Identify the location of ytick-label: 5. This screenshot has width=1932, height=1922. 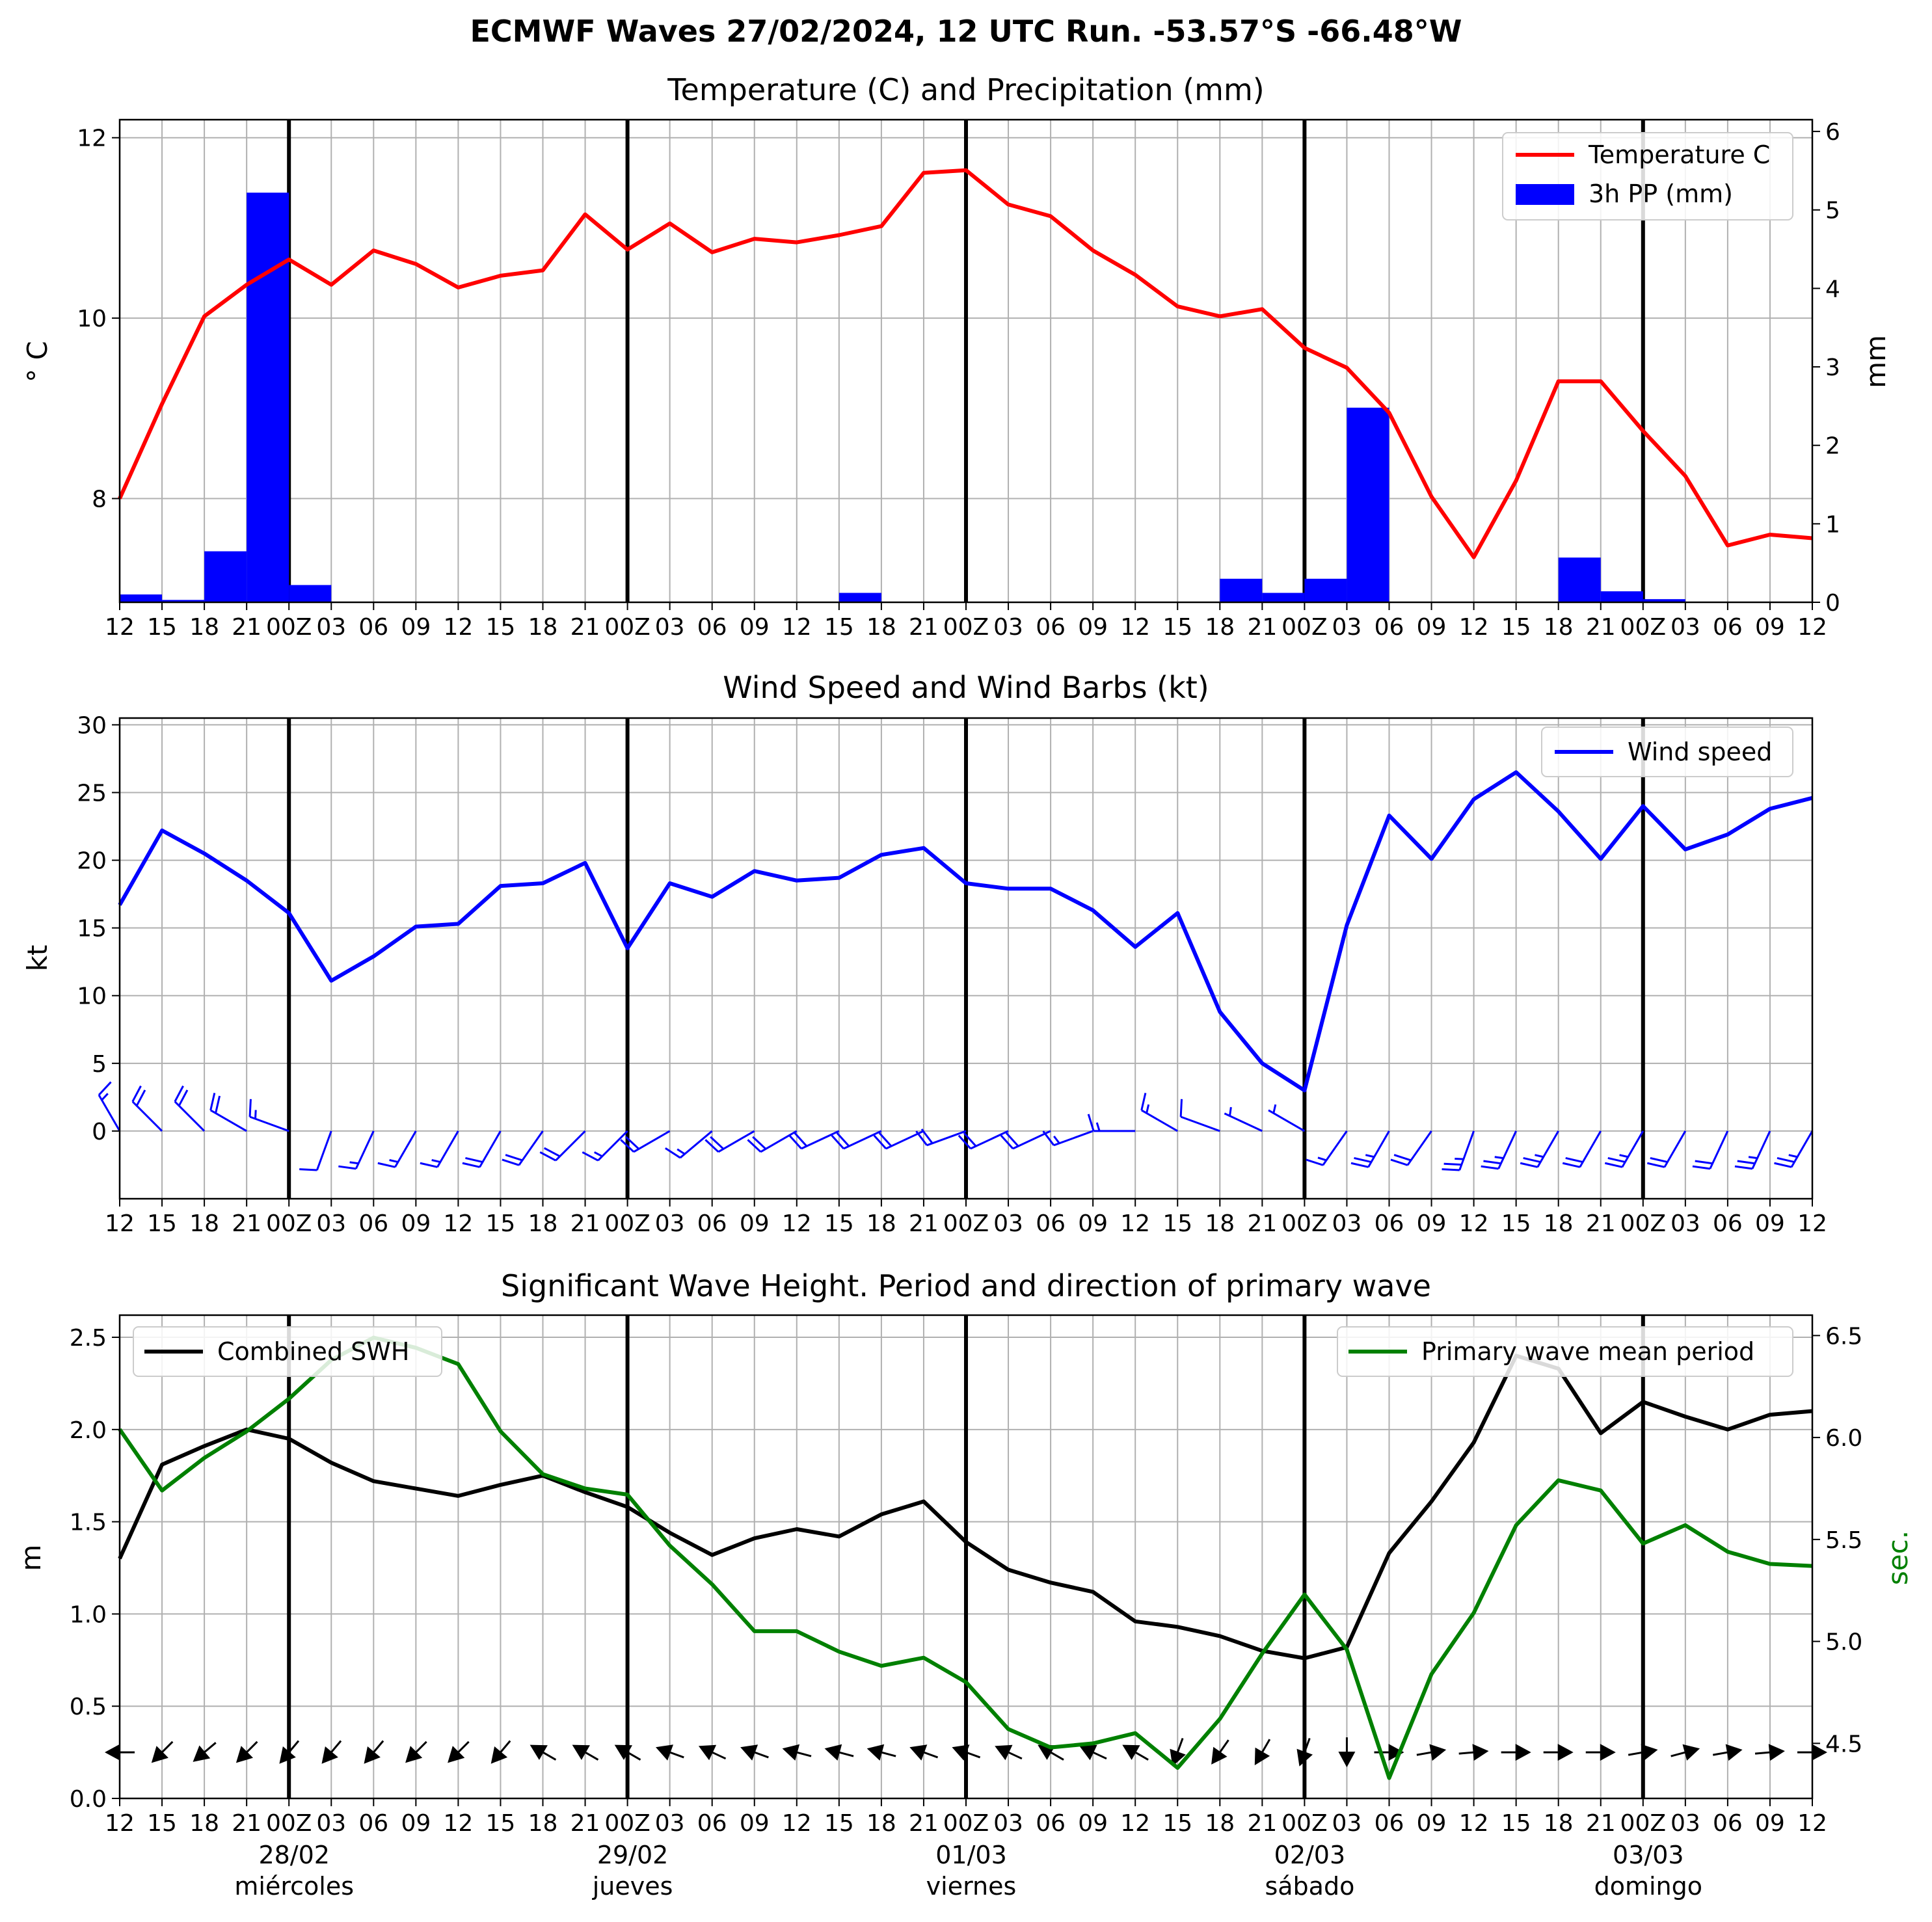
(100, 1064).